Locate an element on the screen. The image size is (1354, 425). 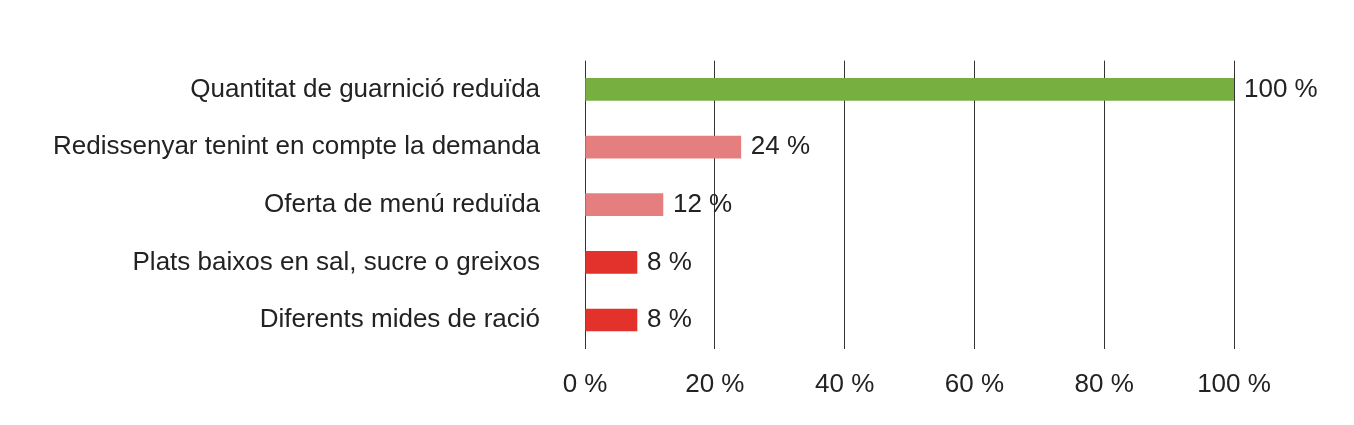
x-tick-label: 0 % is located at coordinates (585, 382).